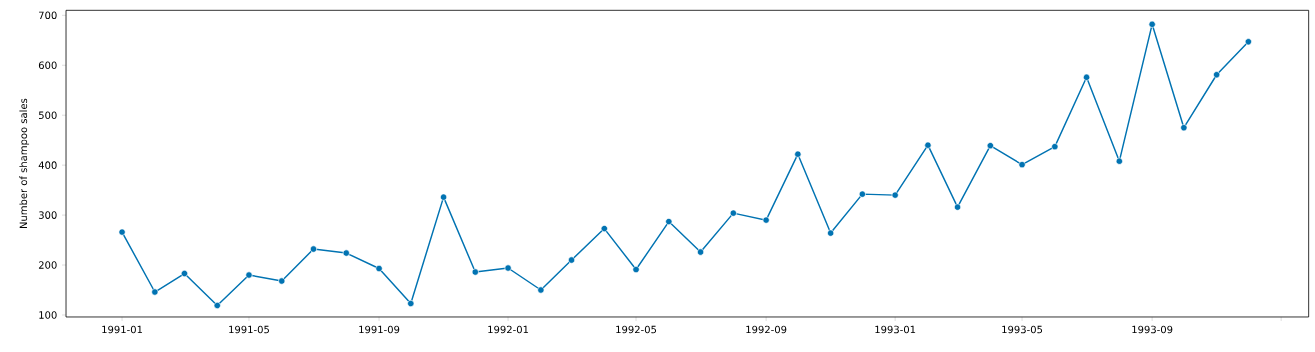  Describe the element at coordinates (1152, 329) in the screenshot. I see `x-tick-label: 1993-09` at that location.